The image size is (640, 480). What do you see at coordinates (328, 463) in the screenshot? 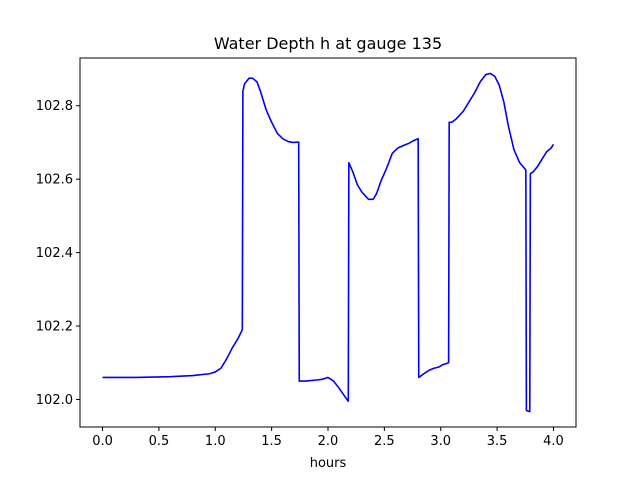
I see `x-axis-label: hours` at bounding box center [328, 463].